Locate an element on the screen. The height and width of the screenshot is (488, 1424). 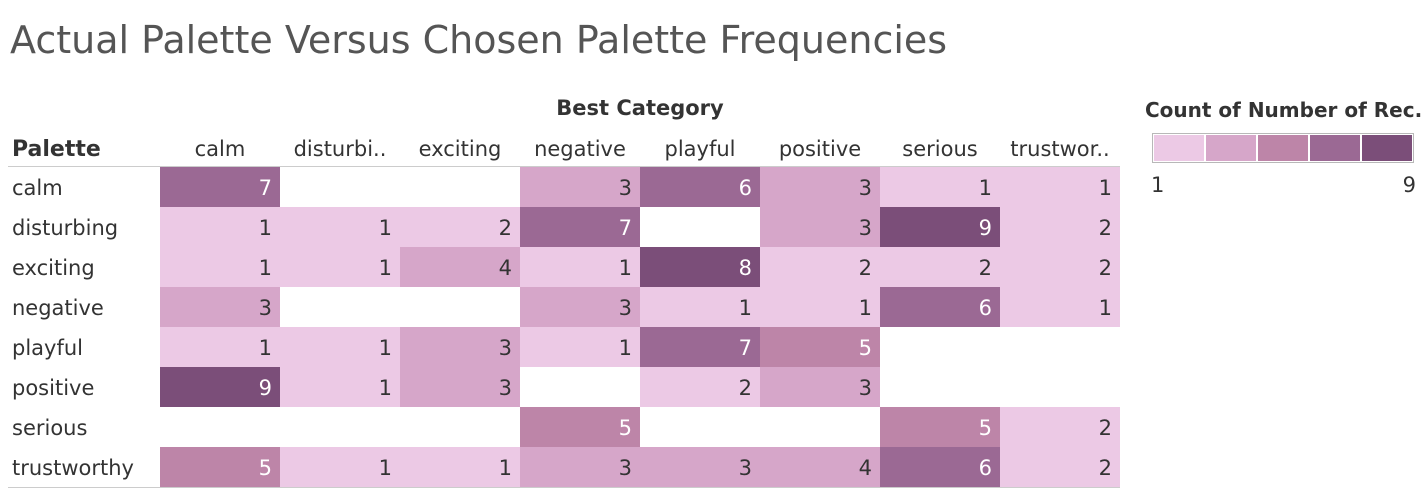
column-label: negative is located at coordinates (580, 149).